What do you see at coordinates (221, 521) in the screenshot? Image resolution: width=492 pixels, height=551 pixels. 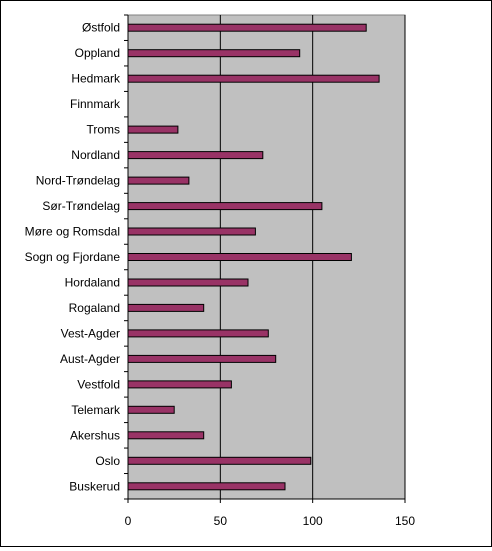 I see `x-tick-label: 50` at bounding box center [221, 521].